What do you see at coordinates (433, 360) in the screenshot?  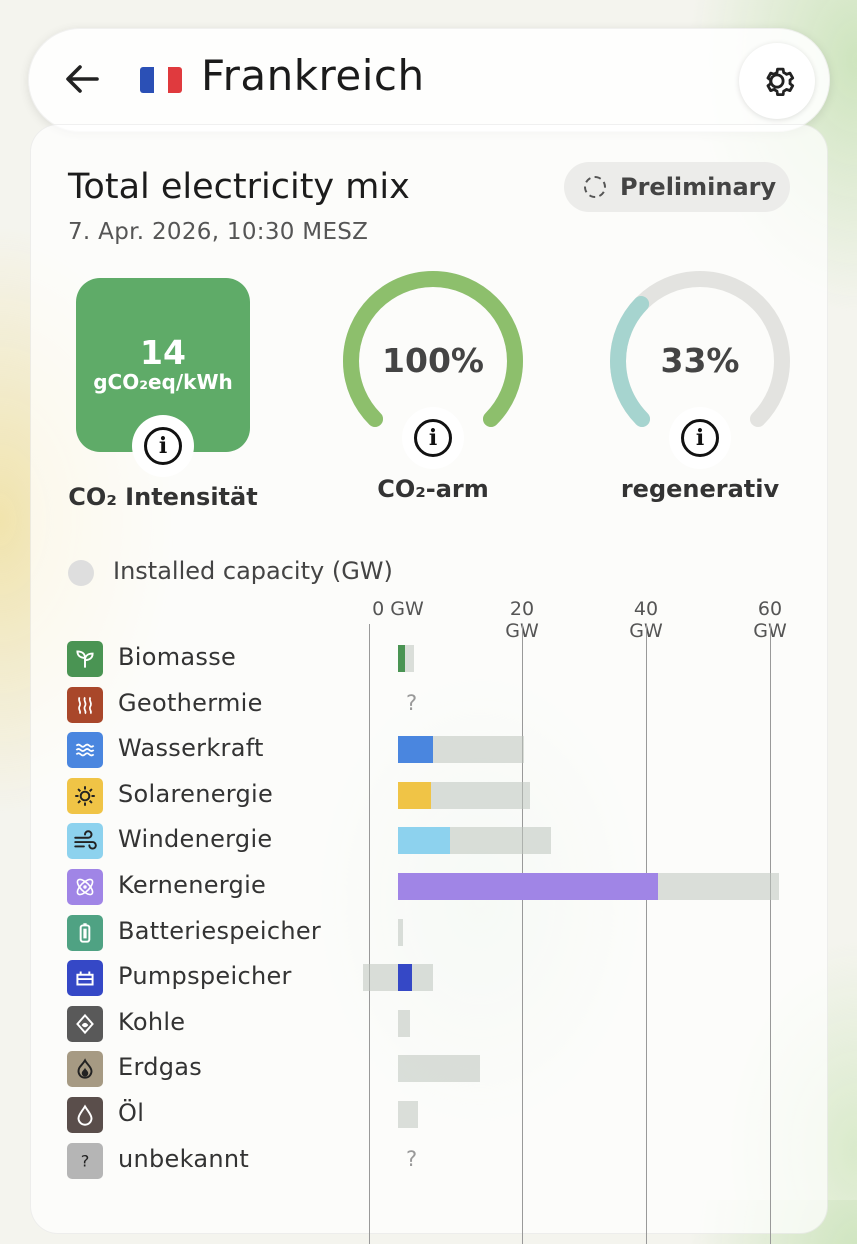 I see `low-carbon-value: 100%` at bounding box center [433, 360].